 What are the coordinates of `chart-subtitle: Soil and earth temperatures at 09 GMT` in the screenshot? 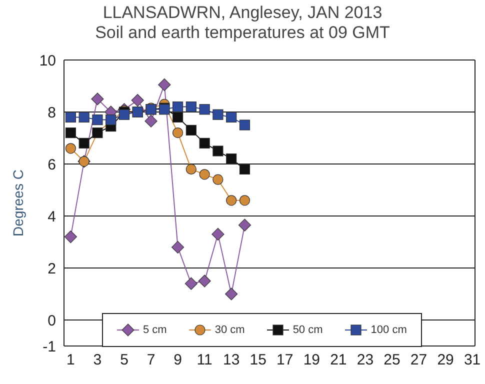 It's located at (242, 33).